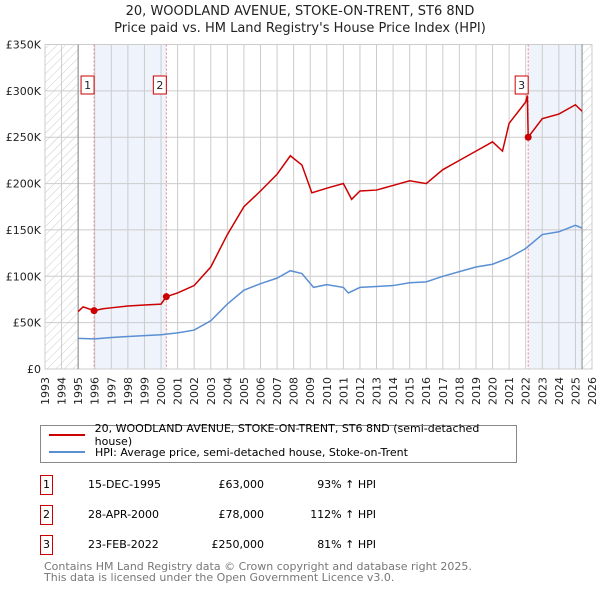 This screenshot has height=590, width=600. What do you see at coordinates (144, 391) in the screenshot?
I see `x-tick-label: 1999` at bounding box center [144, 391].